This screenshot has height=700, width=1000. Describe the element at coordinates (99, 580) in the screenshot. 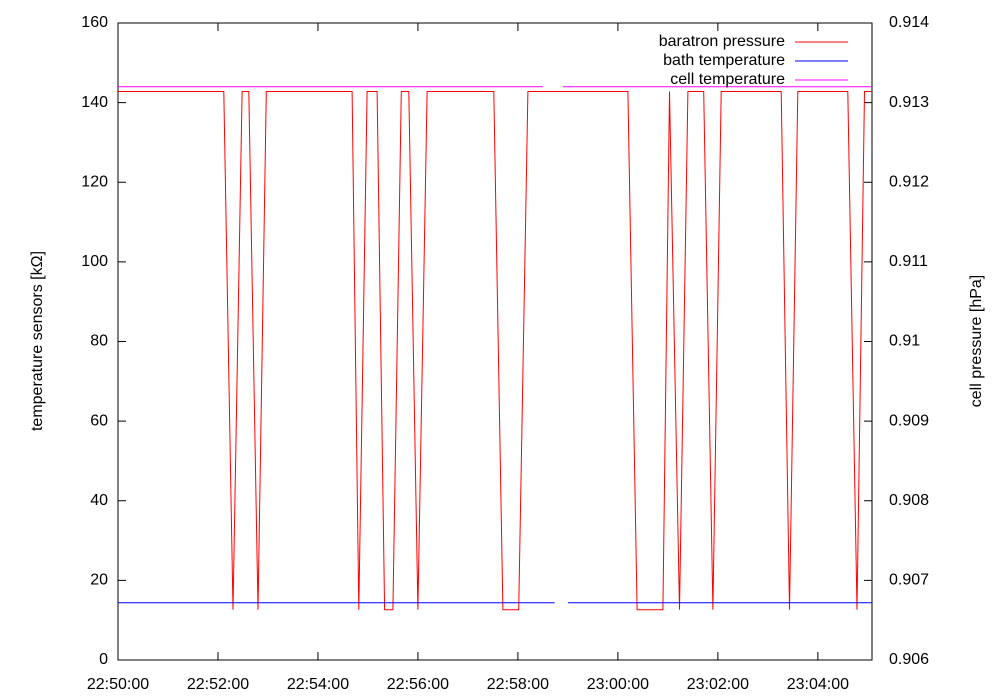

I see `y-tick-label: 20` at that location.